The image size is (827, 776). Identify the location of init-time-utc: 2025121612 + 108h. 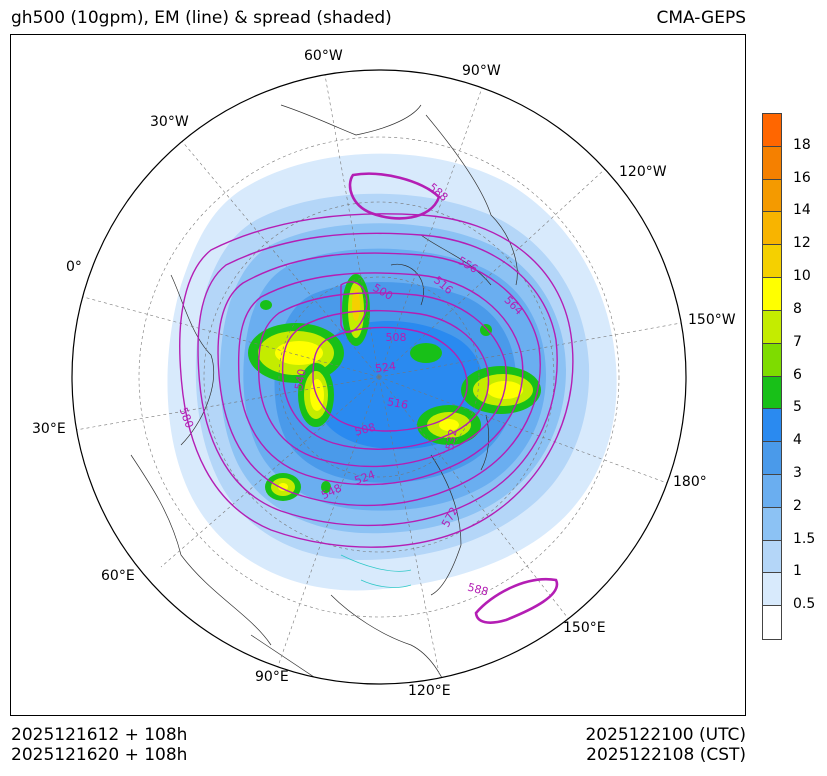
(99, 735).